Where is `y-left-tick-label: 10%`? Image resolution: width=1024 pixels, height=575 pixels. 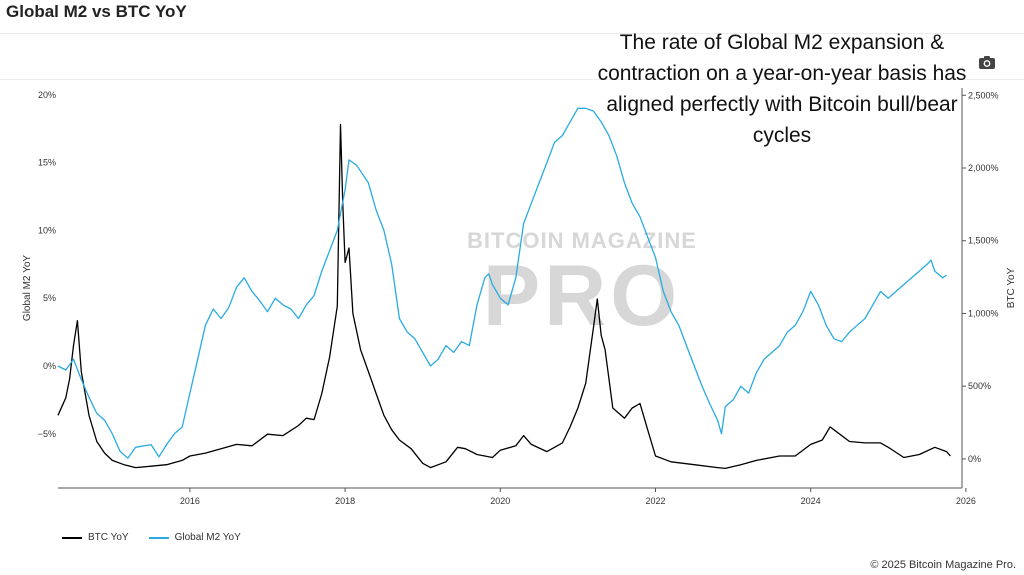 y-left-tick-label: 10% is located at coordinates (47, 230).